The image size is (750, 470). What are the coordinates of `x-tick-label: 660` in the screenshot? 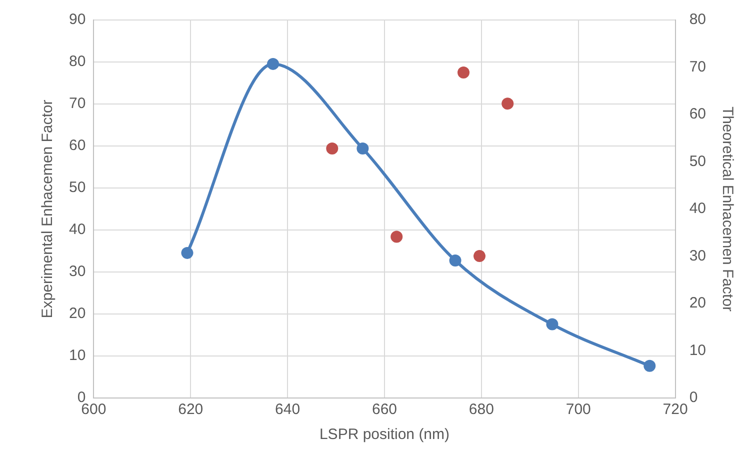 It's located at (385, 409).